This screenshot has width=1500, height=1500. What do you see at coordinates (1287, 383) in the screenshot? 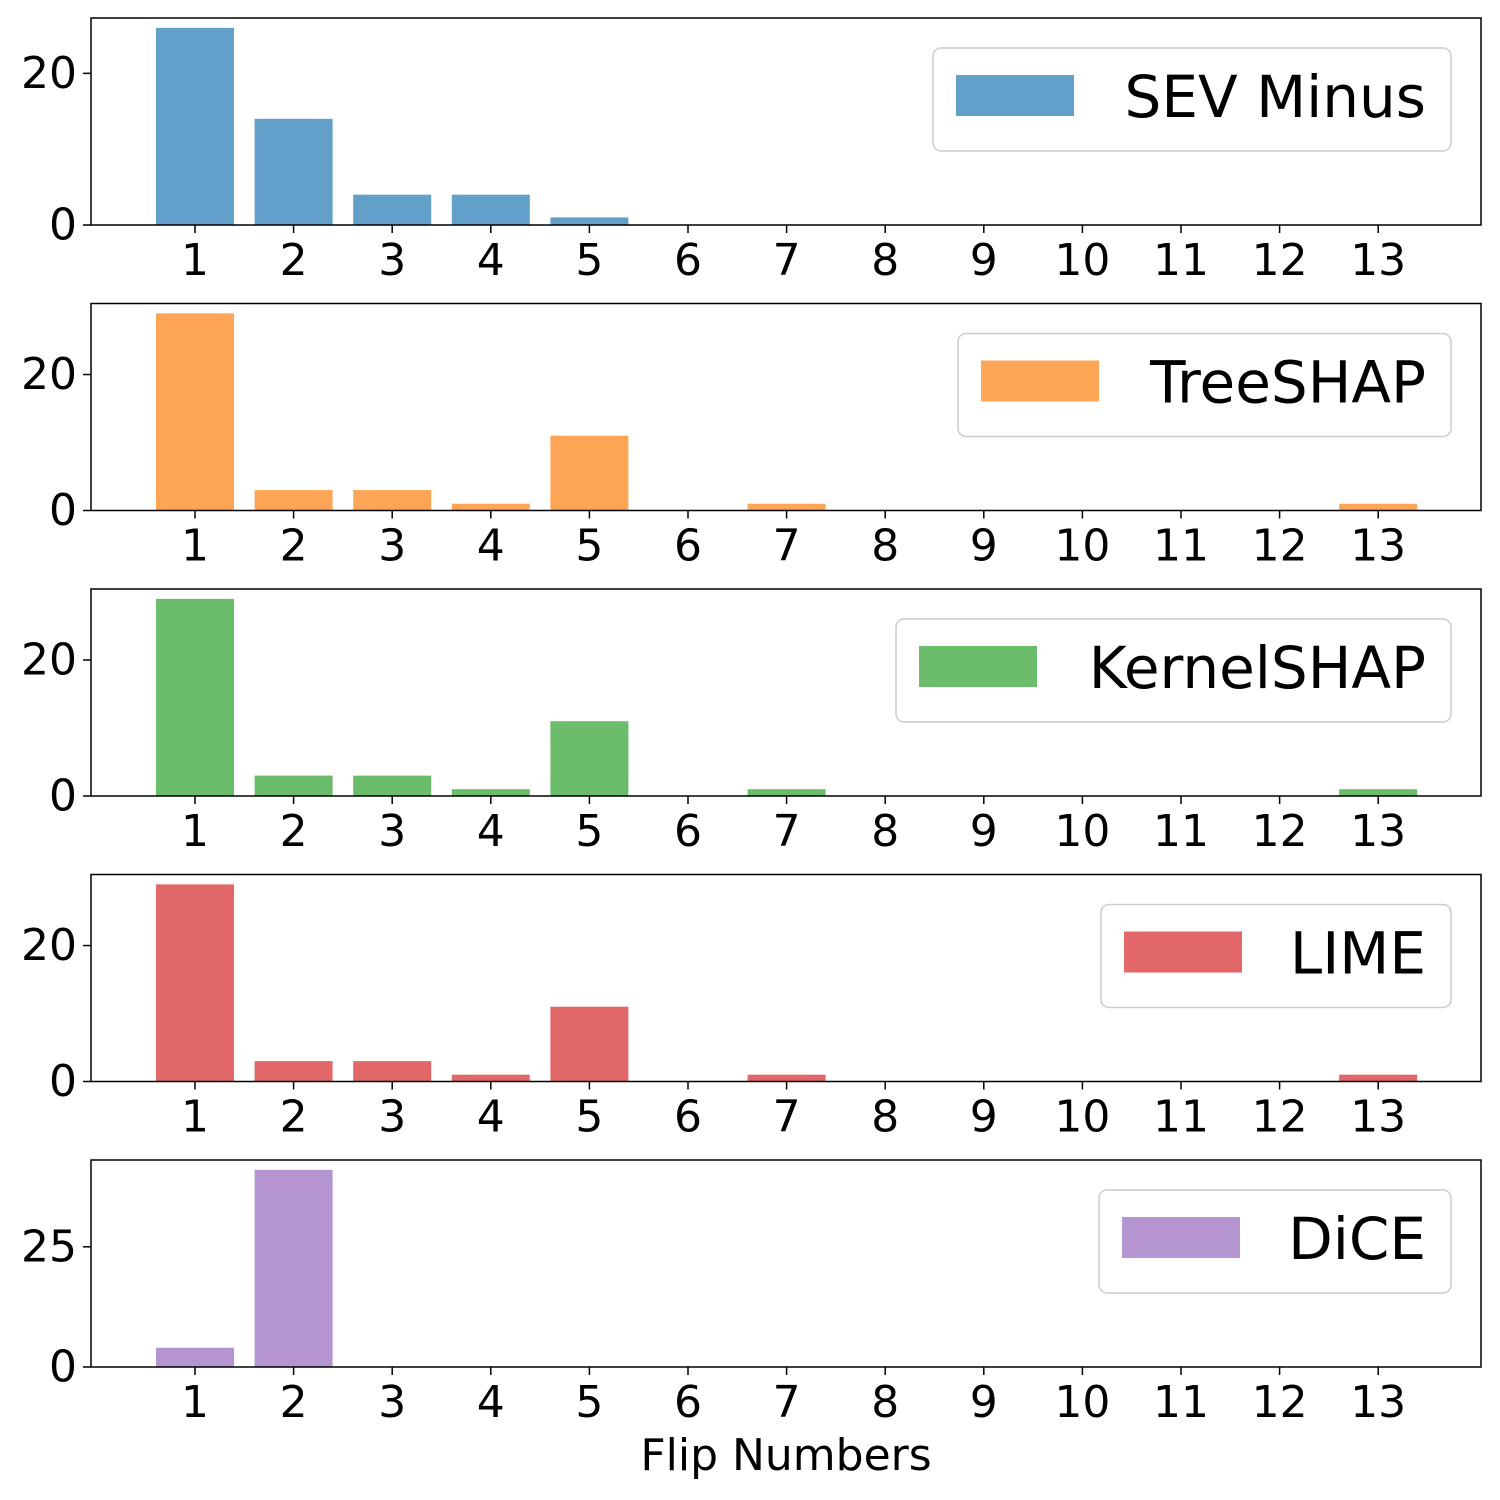
I see `legend-label: TreeSHAP` at bounding box center [1287, 383].